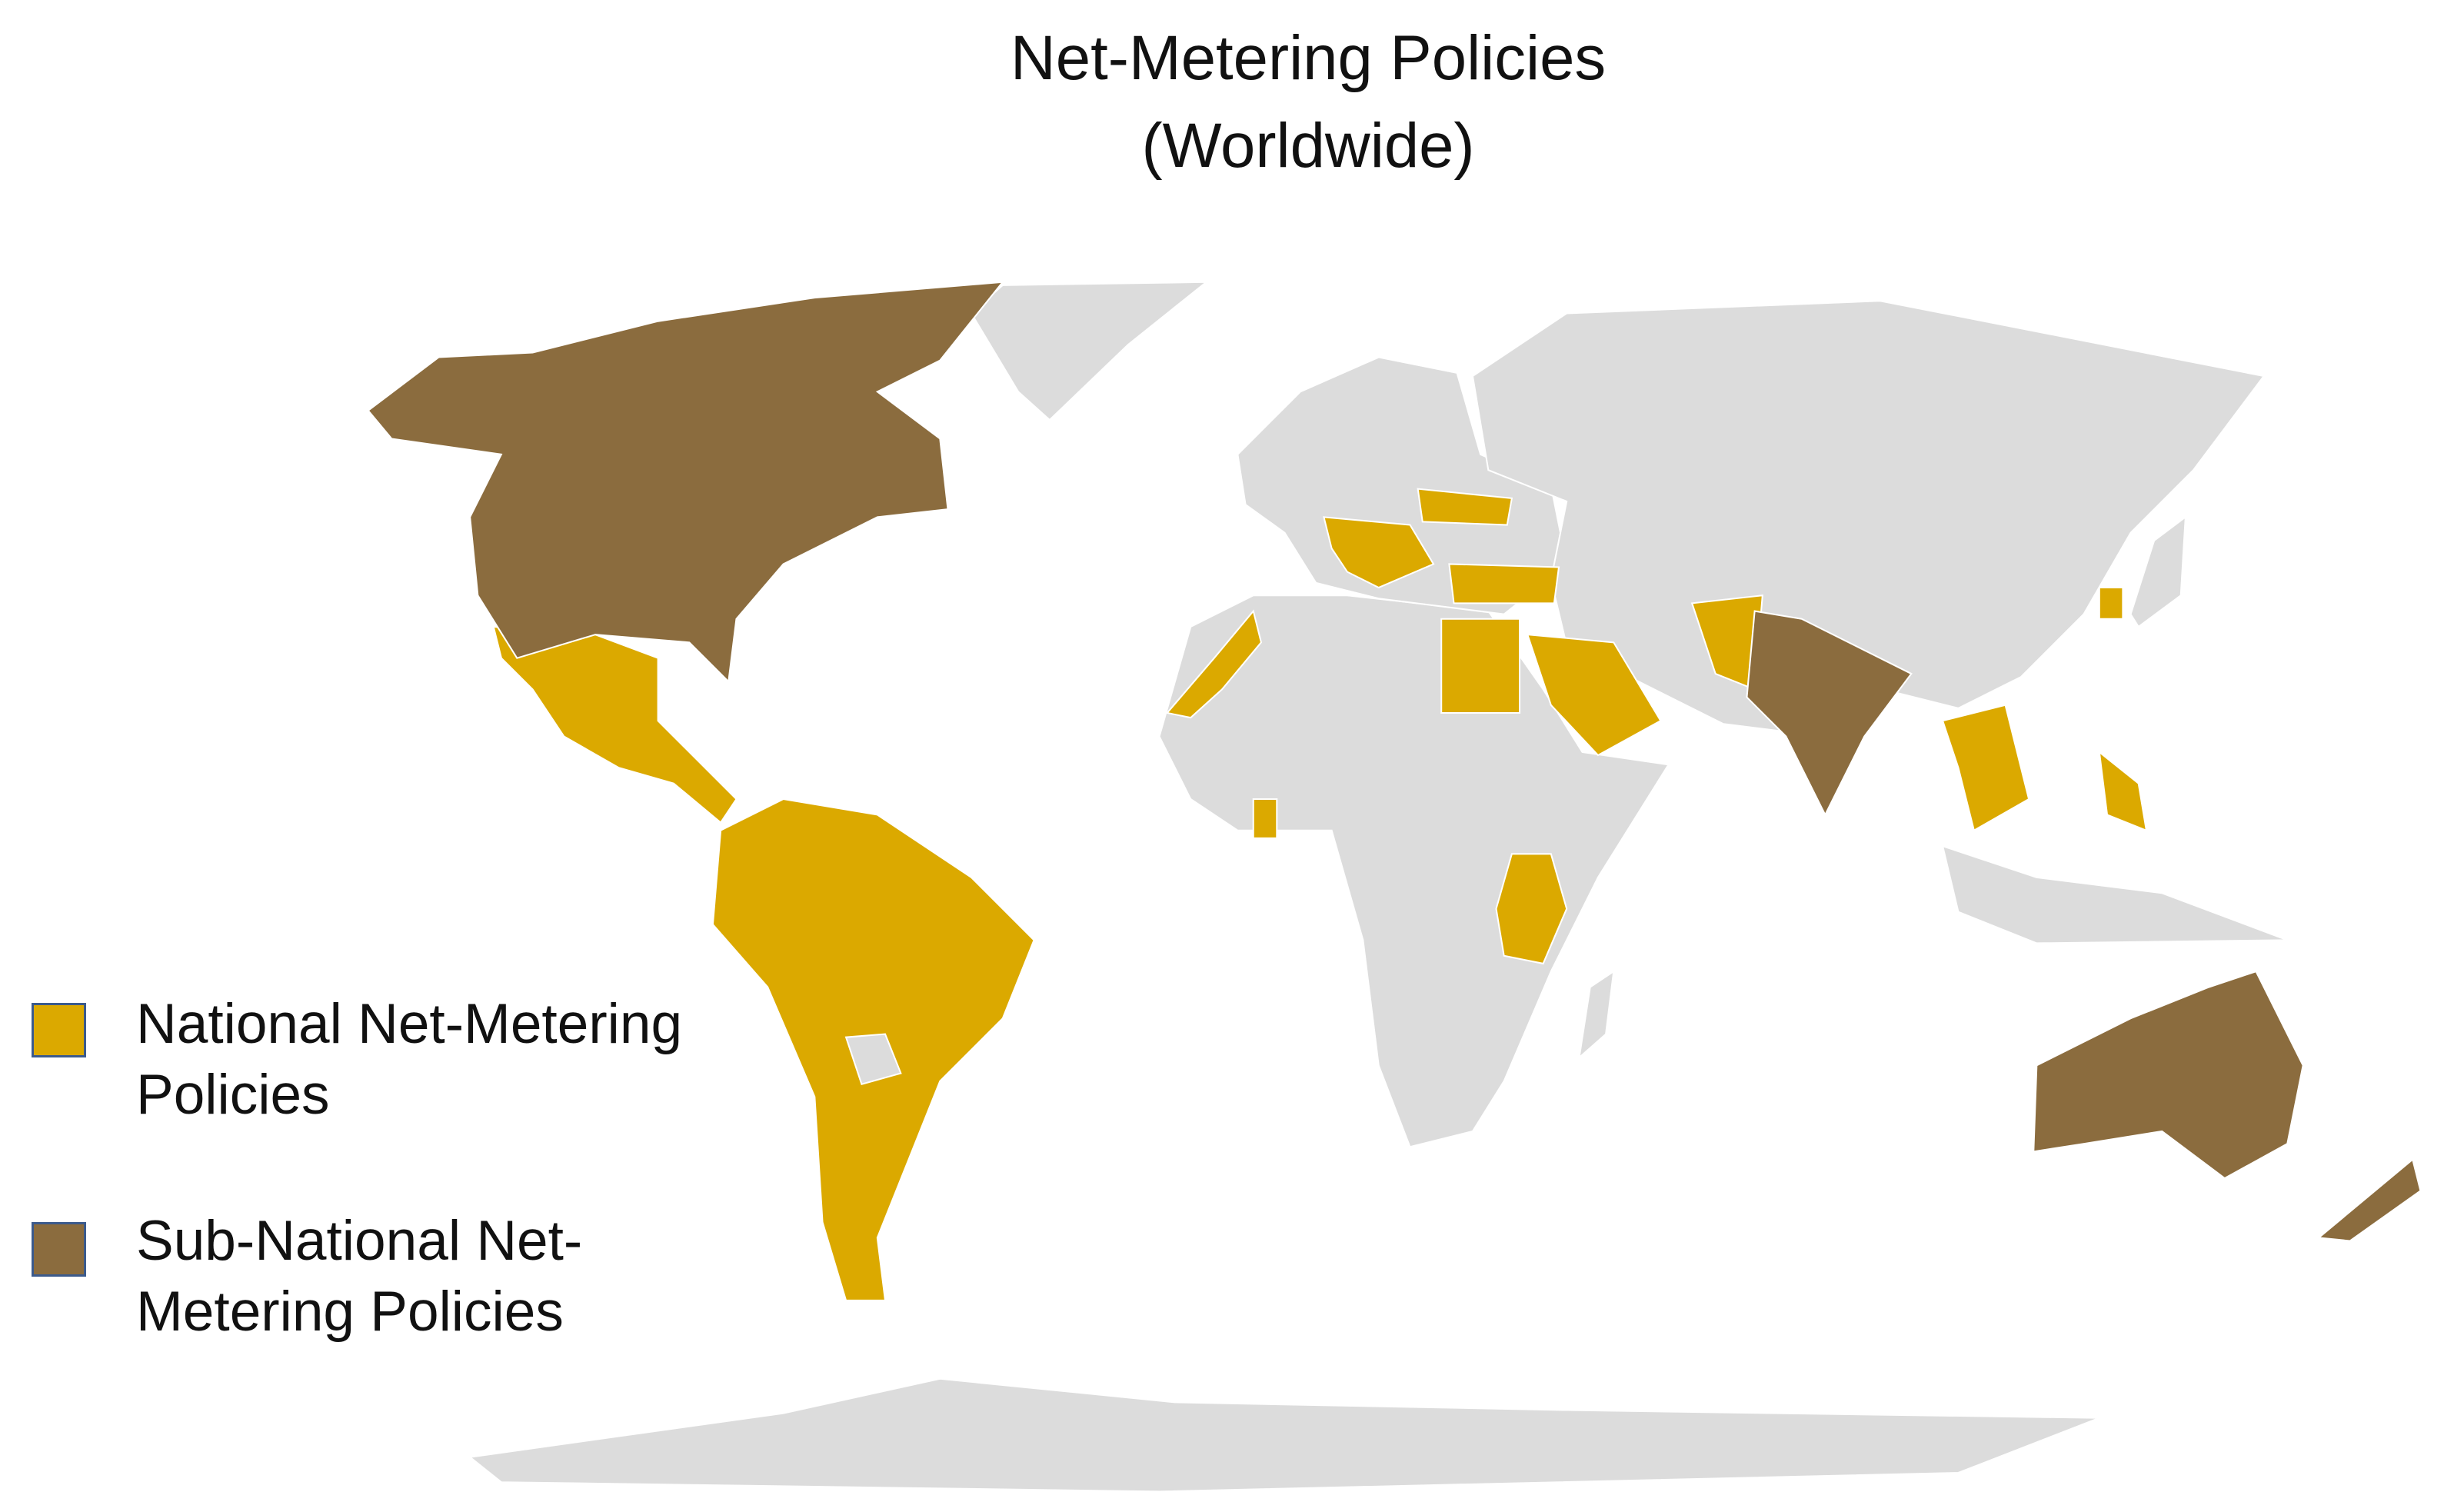 The width and height of the screenshot is (2444, 1512). I want to click on morocco, so click(1214, 664).